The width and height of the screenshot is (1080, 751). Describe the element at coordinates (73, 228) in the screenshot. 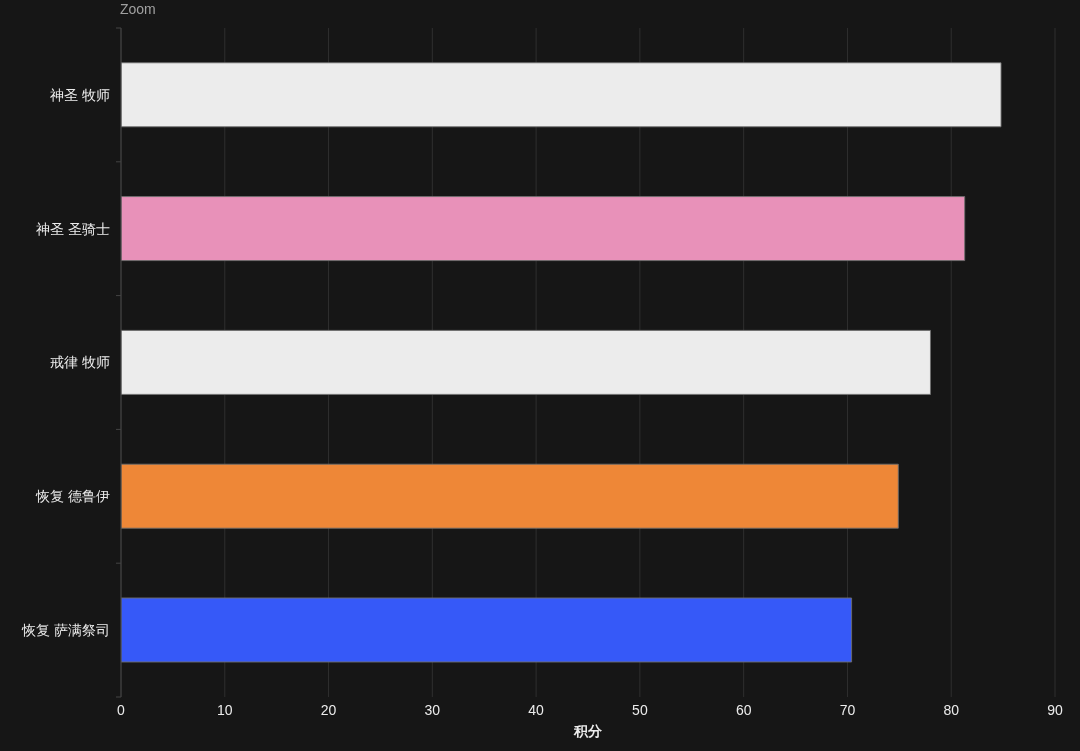

I see `y-tick-label: 神圣 圣骑士` at that location.